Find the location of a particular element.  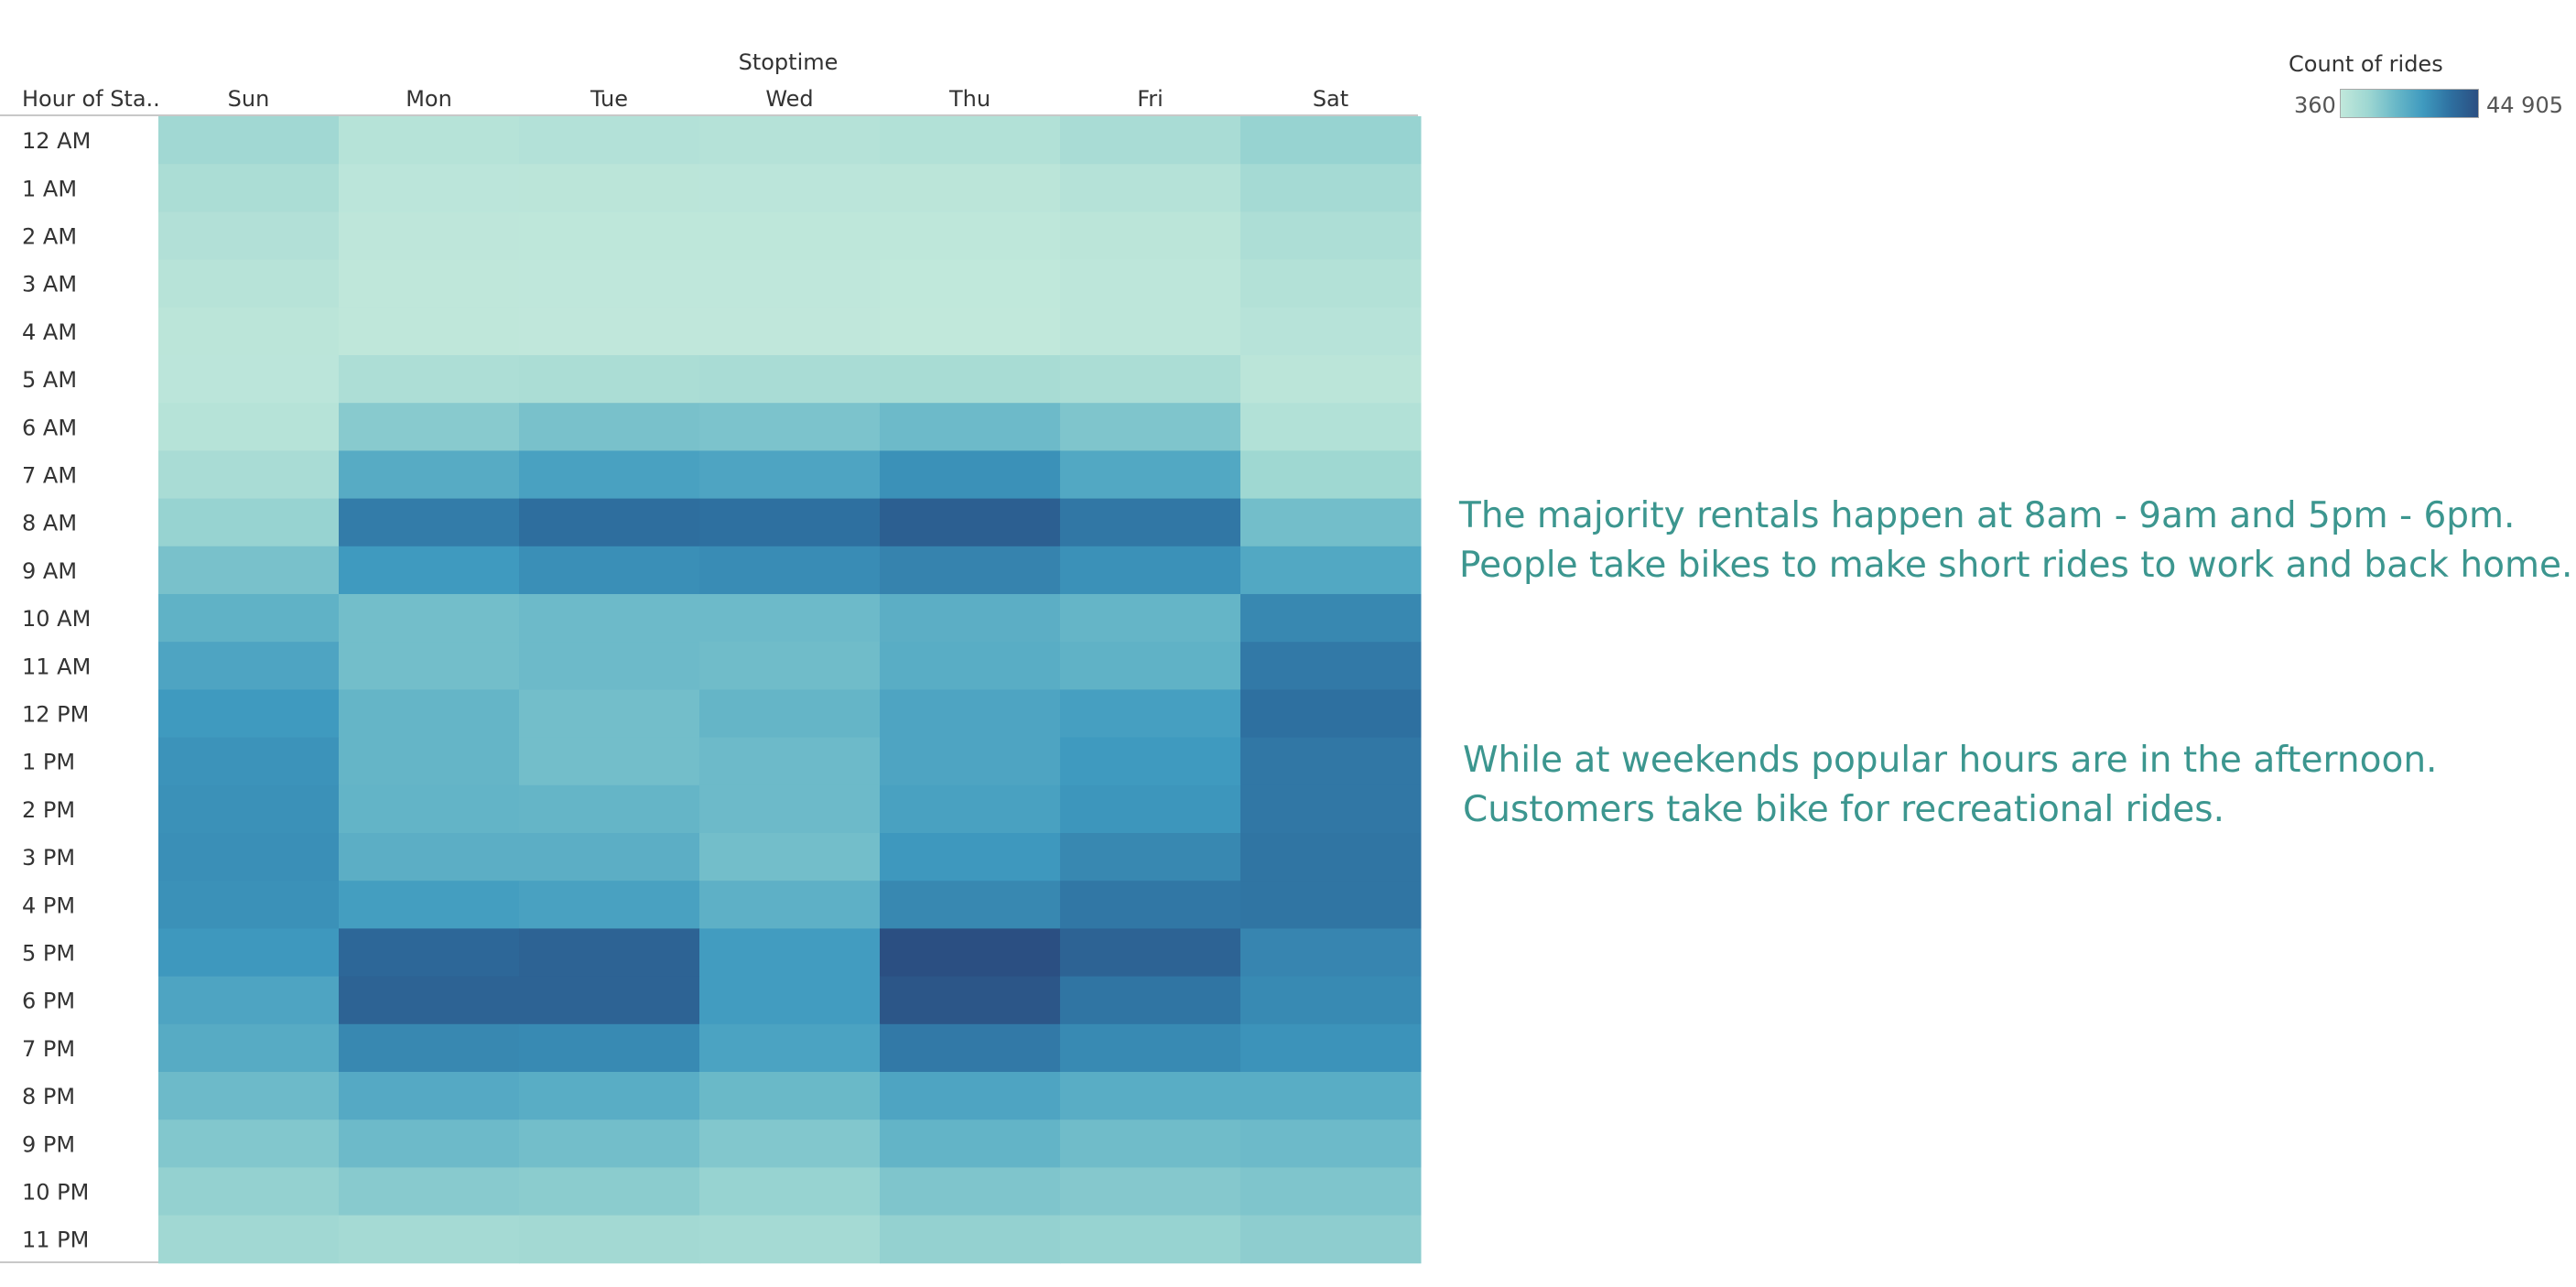

row-header-9-am: 9 AM is located at coordinates (50, 571).